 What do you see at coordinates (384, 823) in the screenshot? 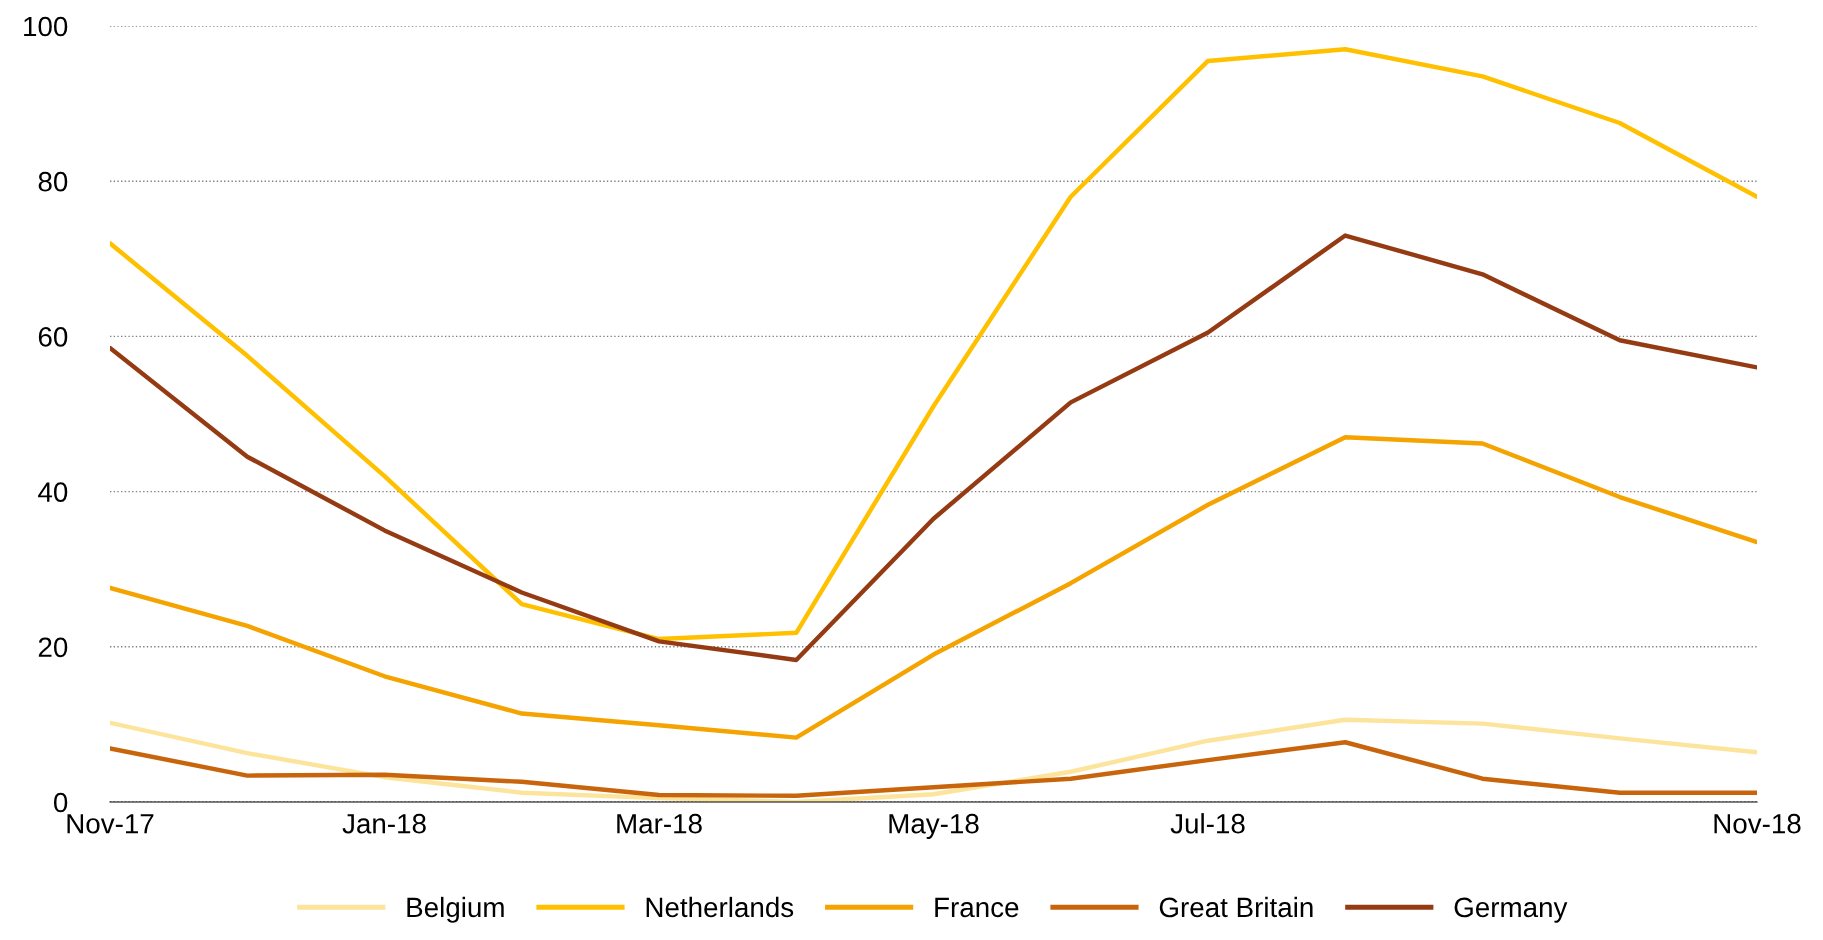
I see `x-tick-label: Jan-18` at bounding box center [384, 823].